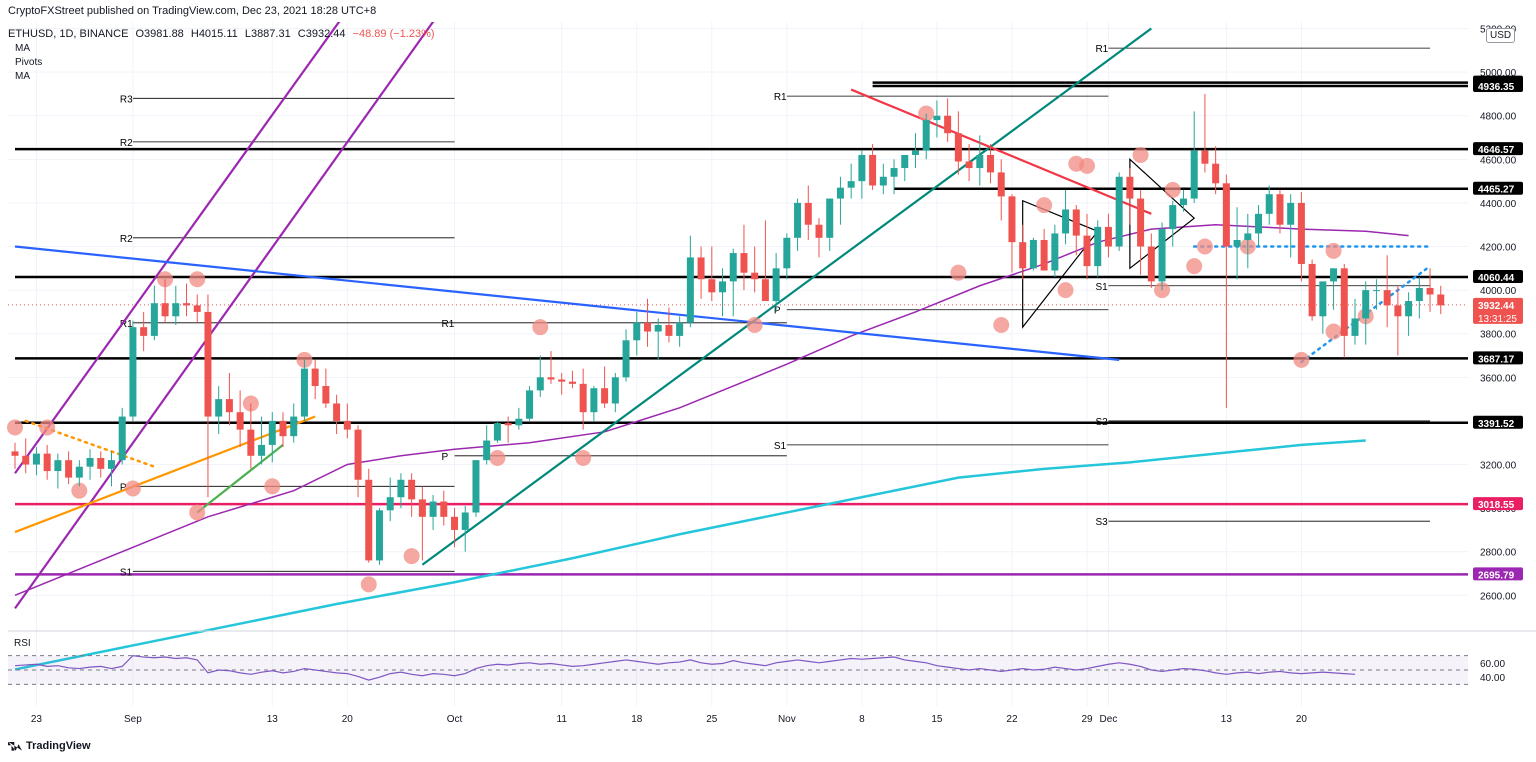 Image resolution: width=1536 pixels, height=762 pixels. I want to click on currency-badge: USD, so click(1501, 35).